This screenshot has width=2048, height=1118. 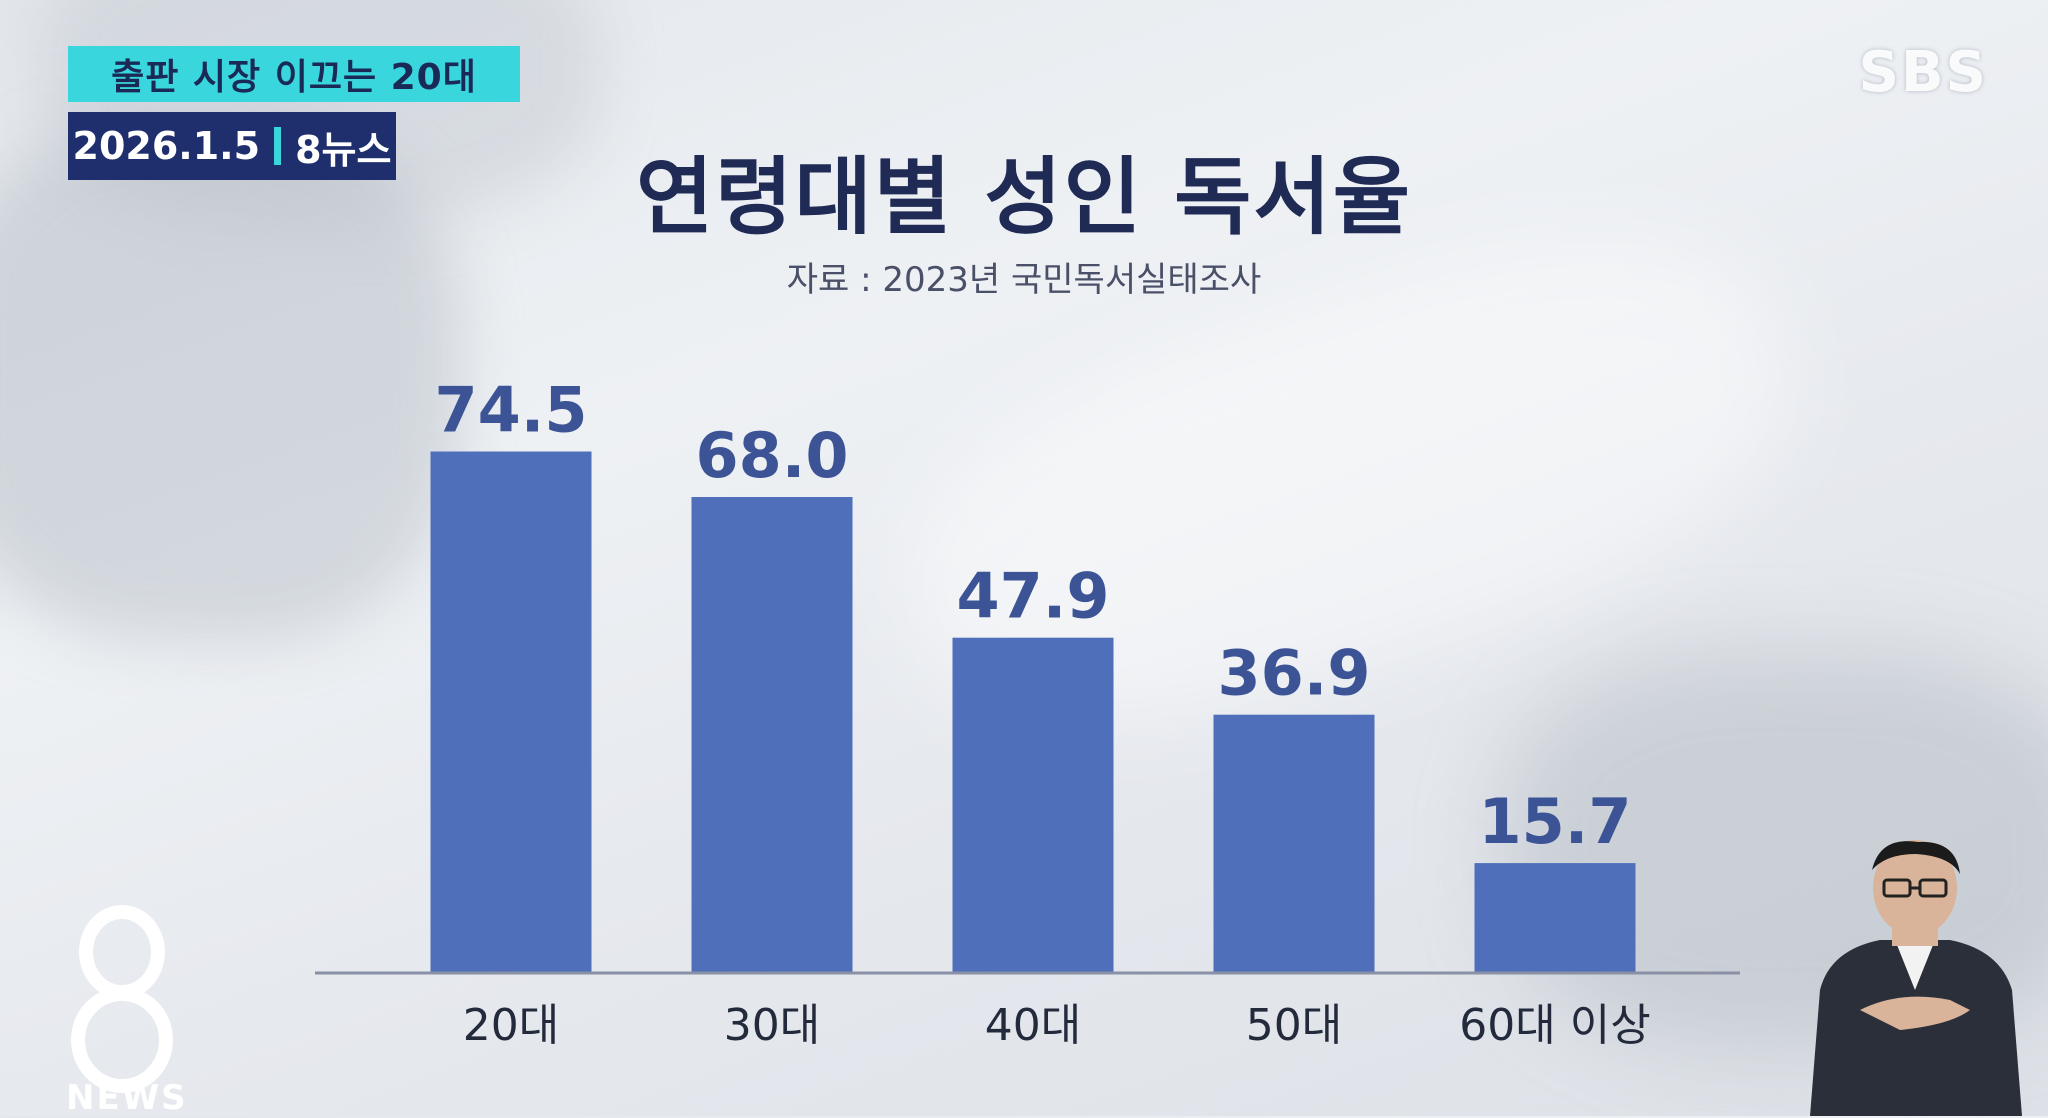 I want to click on topic-caption: 출판 시장 이끄는 20대, so click(x=294, y=74).